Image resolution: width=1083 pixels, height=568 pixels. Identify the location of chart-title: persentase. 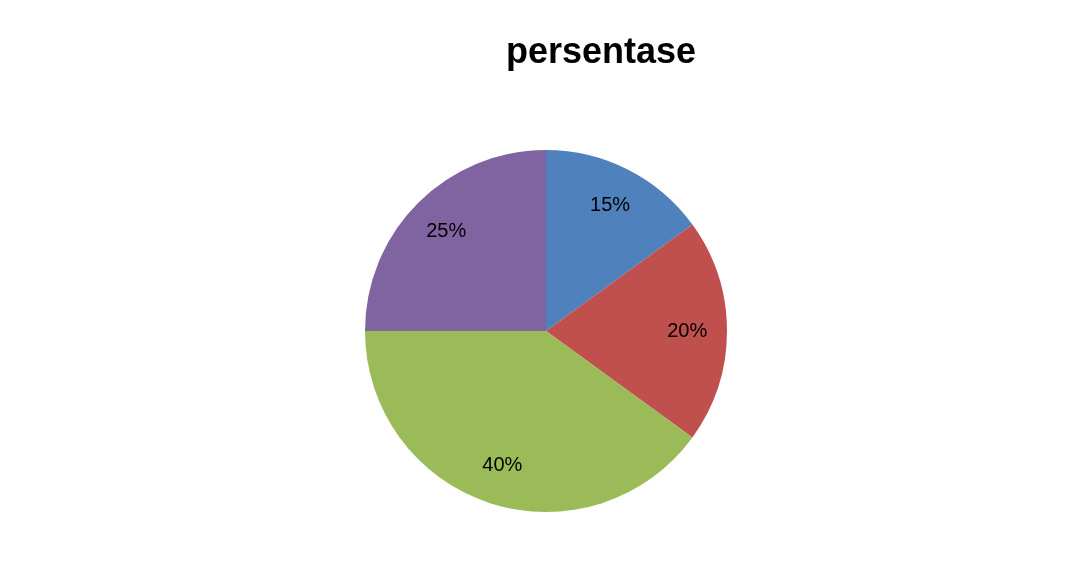
(601, 51).